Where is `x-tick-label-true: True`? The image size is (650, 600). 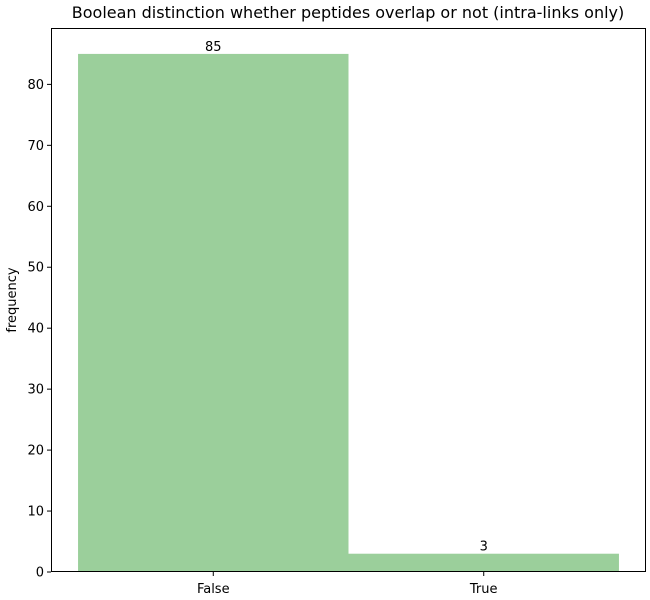 x-tick-label-true: True is located at coordinates (483, 589).